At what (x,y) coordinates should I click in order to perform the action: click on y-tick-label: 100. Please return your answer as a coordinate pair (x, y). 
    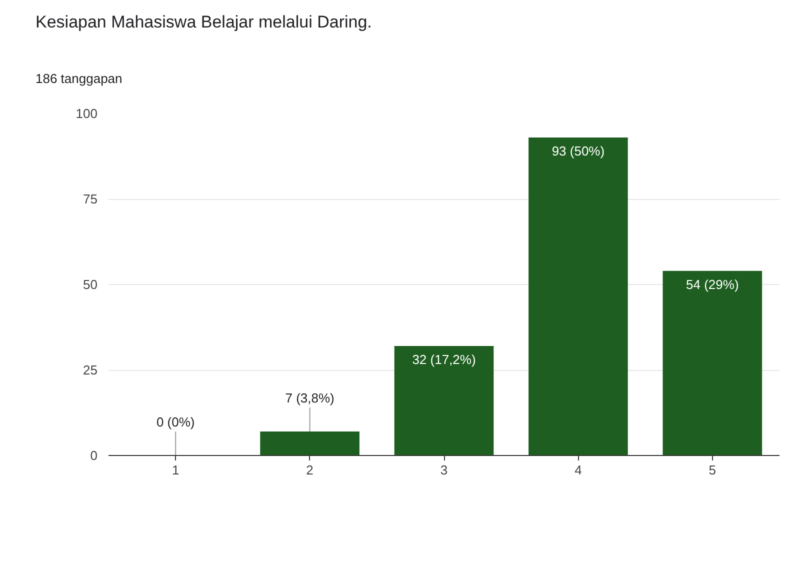
    Looking at the image, I should click on (87, 113).